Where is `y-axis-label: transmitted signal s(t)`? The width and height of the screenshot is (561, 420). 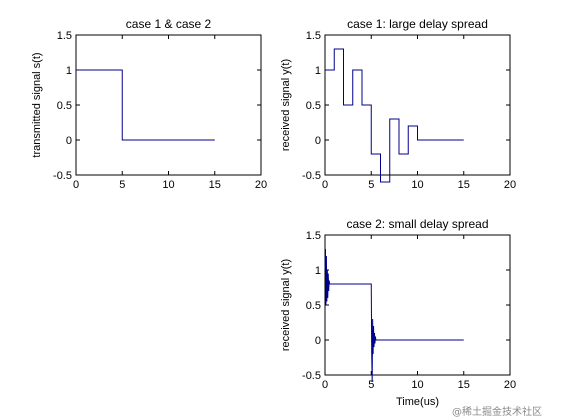
y-axis-label: transmitted signal s(t) is located at coordinates (37, 104).